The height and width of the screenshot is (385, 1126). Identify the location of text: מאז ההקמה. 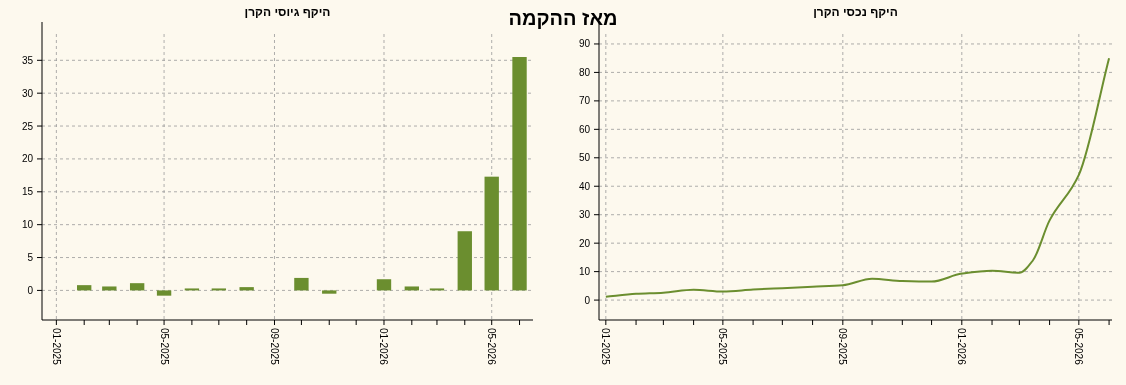
(563, 18).